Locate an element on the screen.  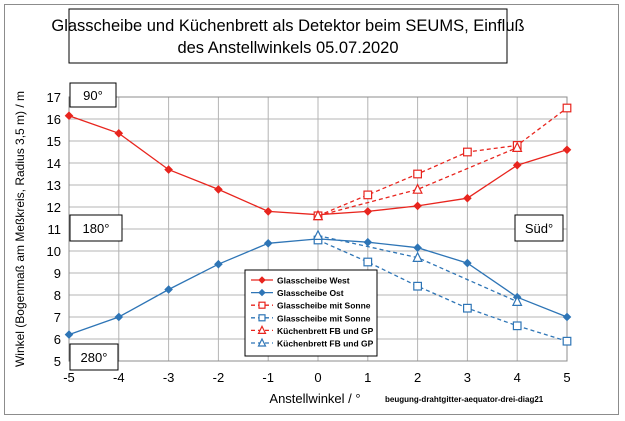
legend-label: Glasscheibe West is located at coordinates (313, 281).